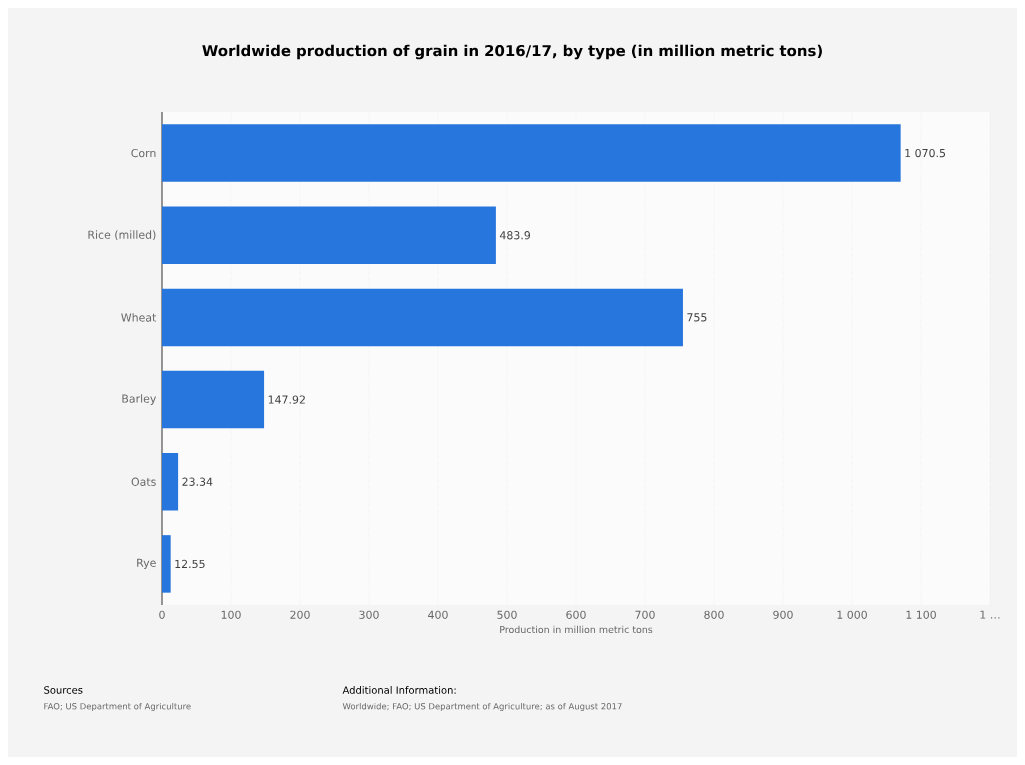 This screenshot has width=1025, height=765. What do you see at coordinates (714, 614) in the screenshot?
I see `x-tick-label: 800` at bounding box center [714, 614].